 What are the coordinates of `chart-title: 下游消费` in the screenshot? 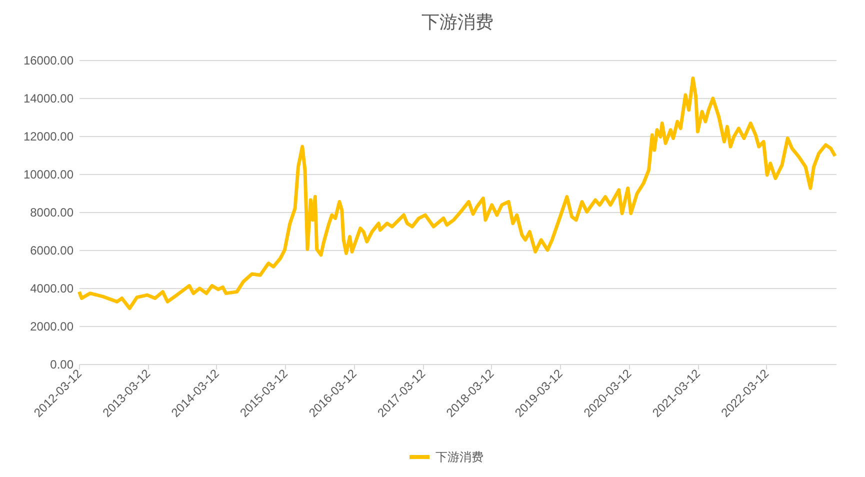 It's located at (458, 22).